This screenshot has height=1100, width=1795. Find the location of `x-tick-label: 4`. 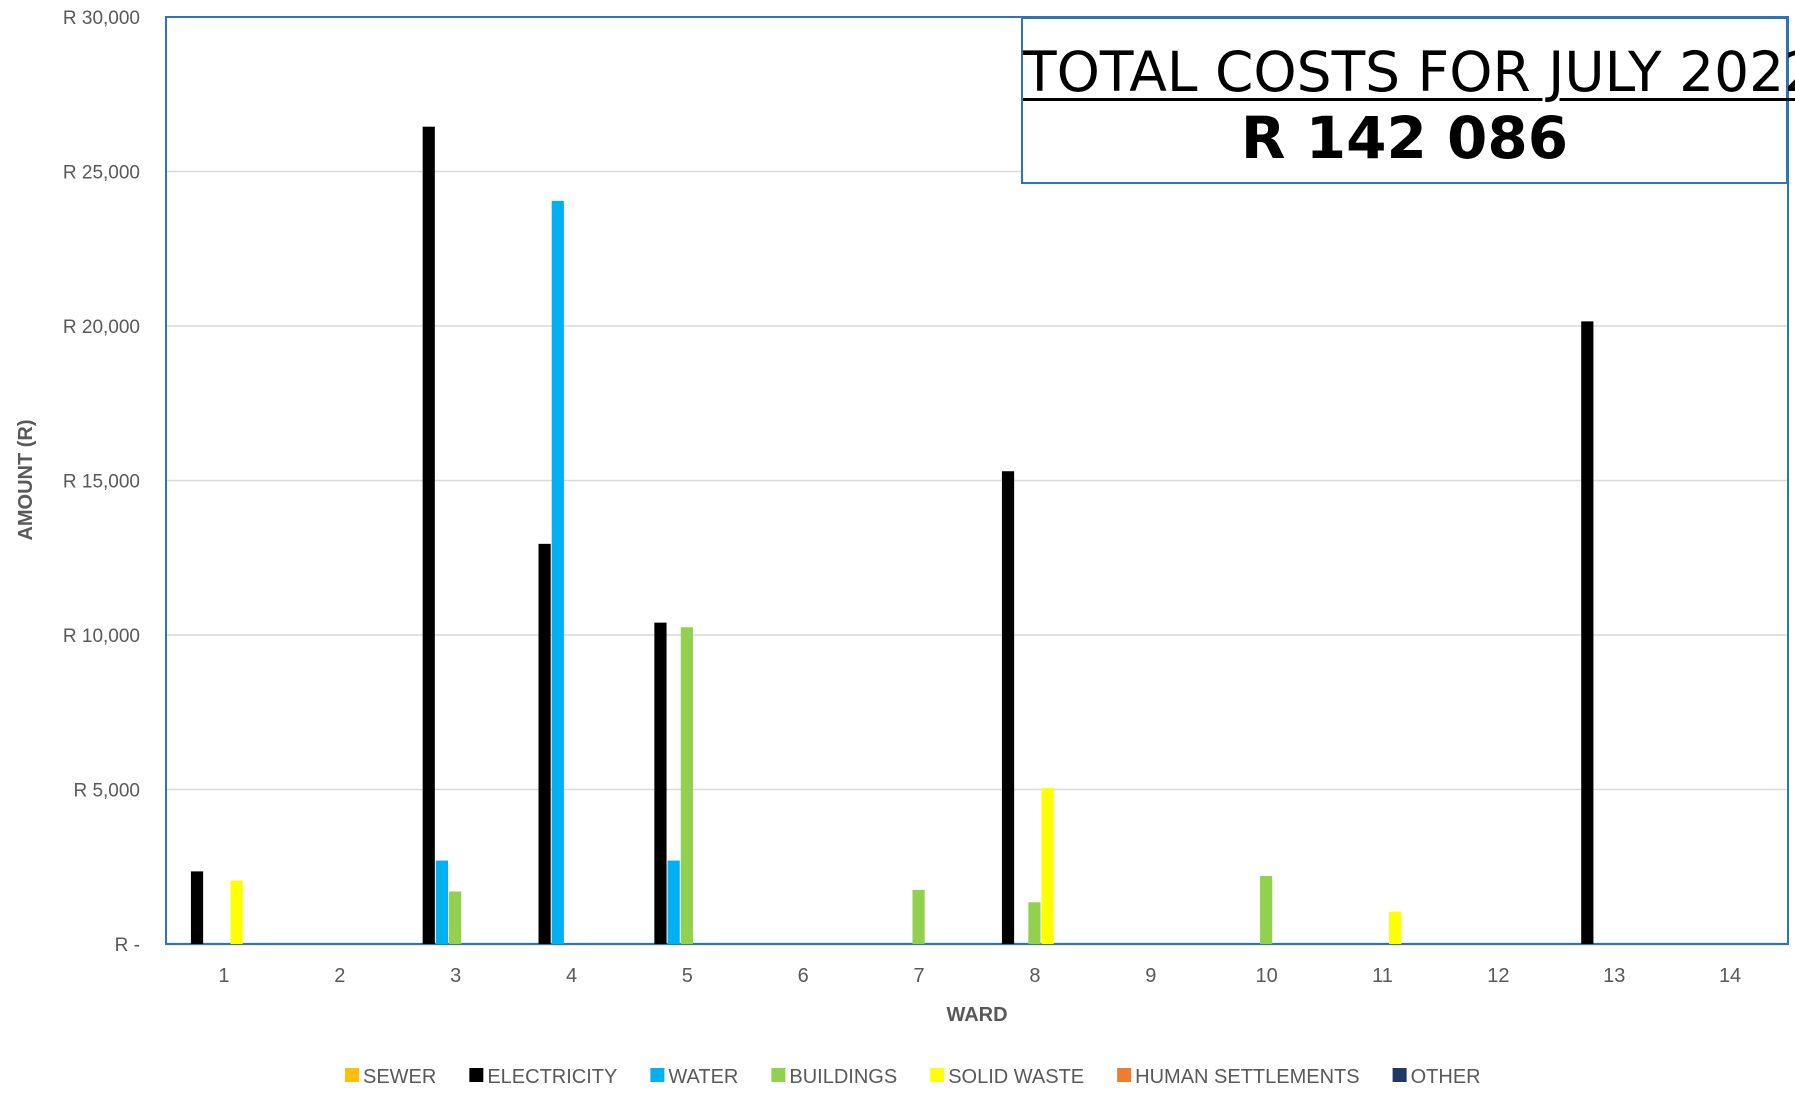

x-tick-label: 4 is located at coordinates (571, 976).